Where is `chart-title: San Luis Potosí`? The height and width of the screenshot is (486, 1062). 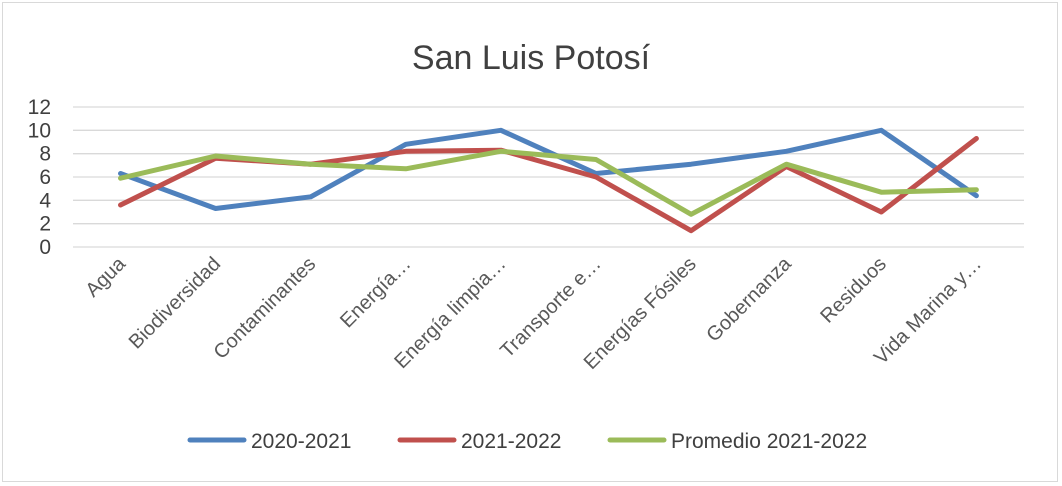
chart-title: San Luis Potosí is located at coordinates (531, 58).